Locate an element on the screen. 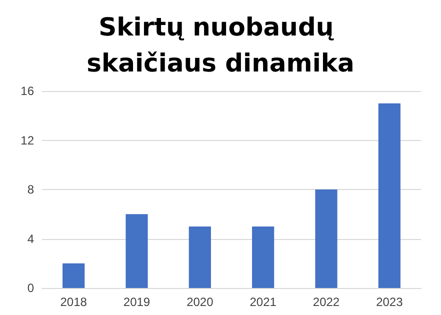 This screenshot has height=315, width=441. x-tick-label: 2021 is located at coordinates (263, 302).